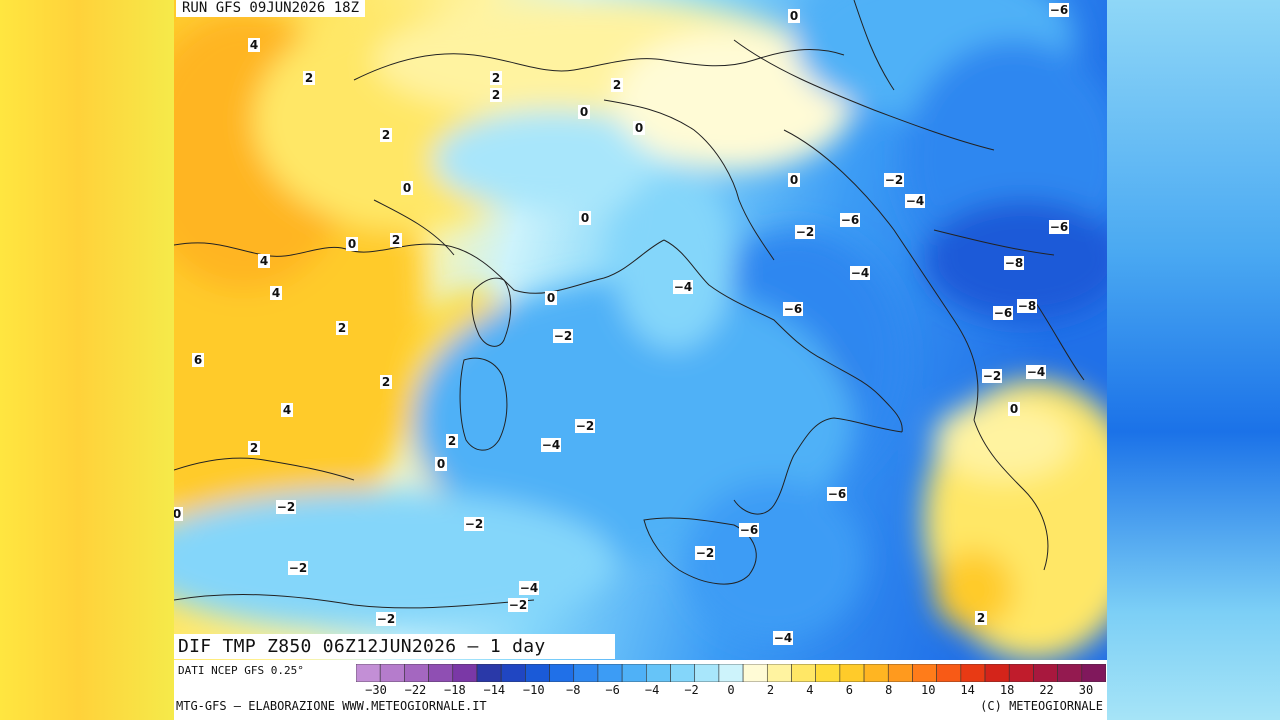  Describe the element at coordinates (1046, 690) in the screenshot. I see `colorbar-tick-label: 22` at that location.